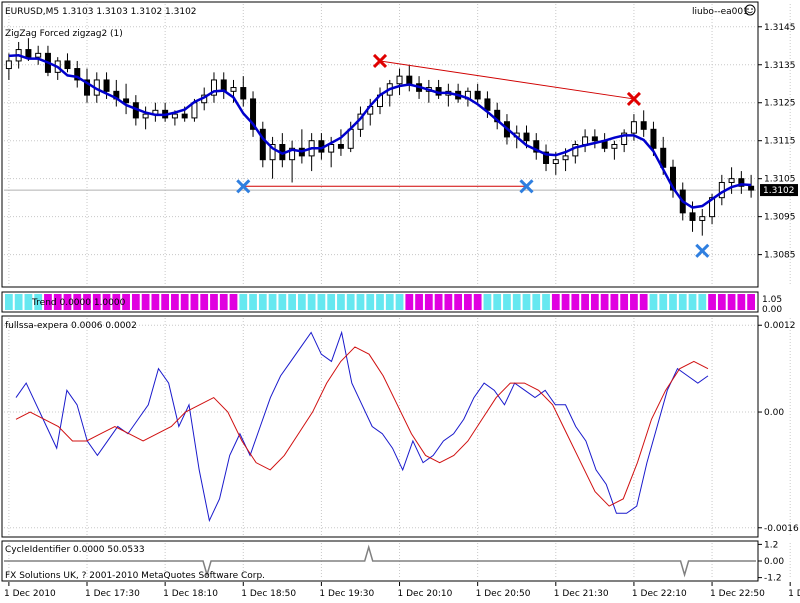 This screenshot has height=603, width=800. What do you see at coordinates (780, 218) in the screenshot?
I see `price-tick-label: 1.3095` at bounding box center [780, 218].